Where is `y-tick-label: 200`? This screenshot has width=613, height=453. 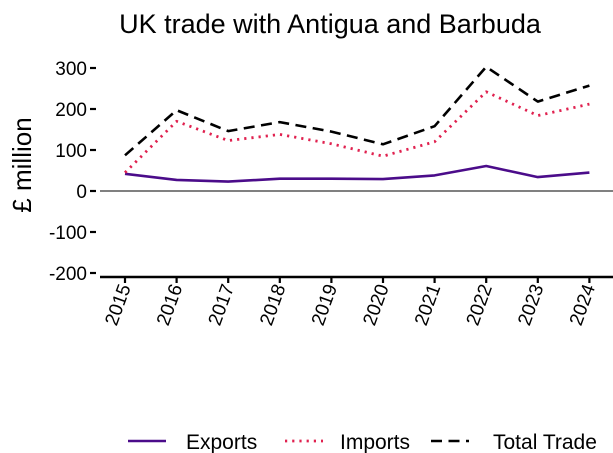 y-tick-label: 200 is located at coordinates (71, 110).